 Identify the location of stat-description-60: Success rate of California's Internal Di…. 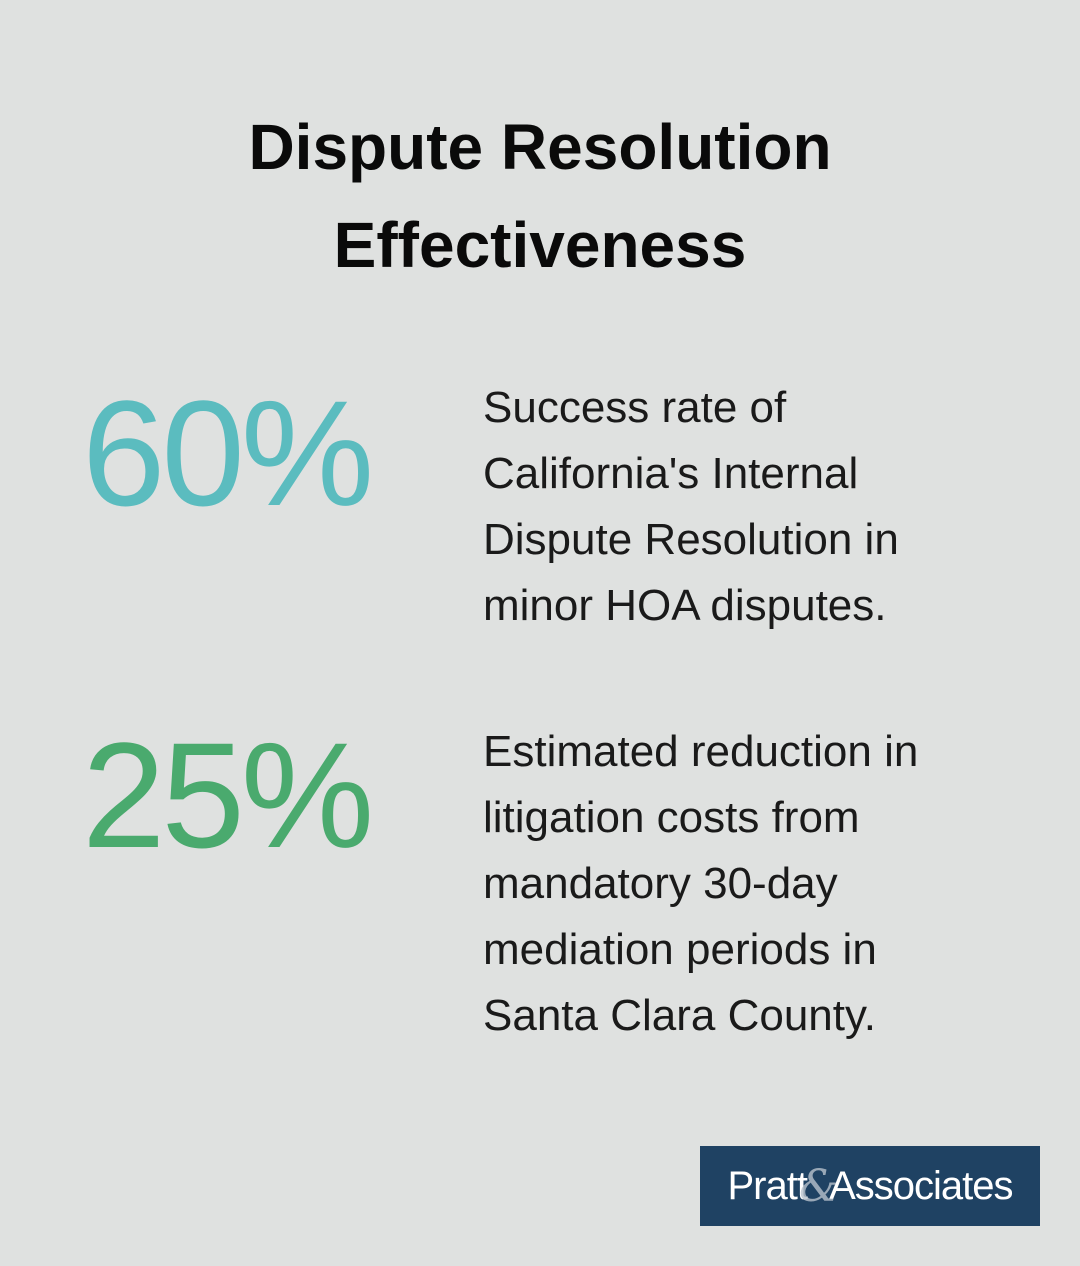
(691, 507).